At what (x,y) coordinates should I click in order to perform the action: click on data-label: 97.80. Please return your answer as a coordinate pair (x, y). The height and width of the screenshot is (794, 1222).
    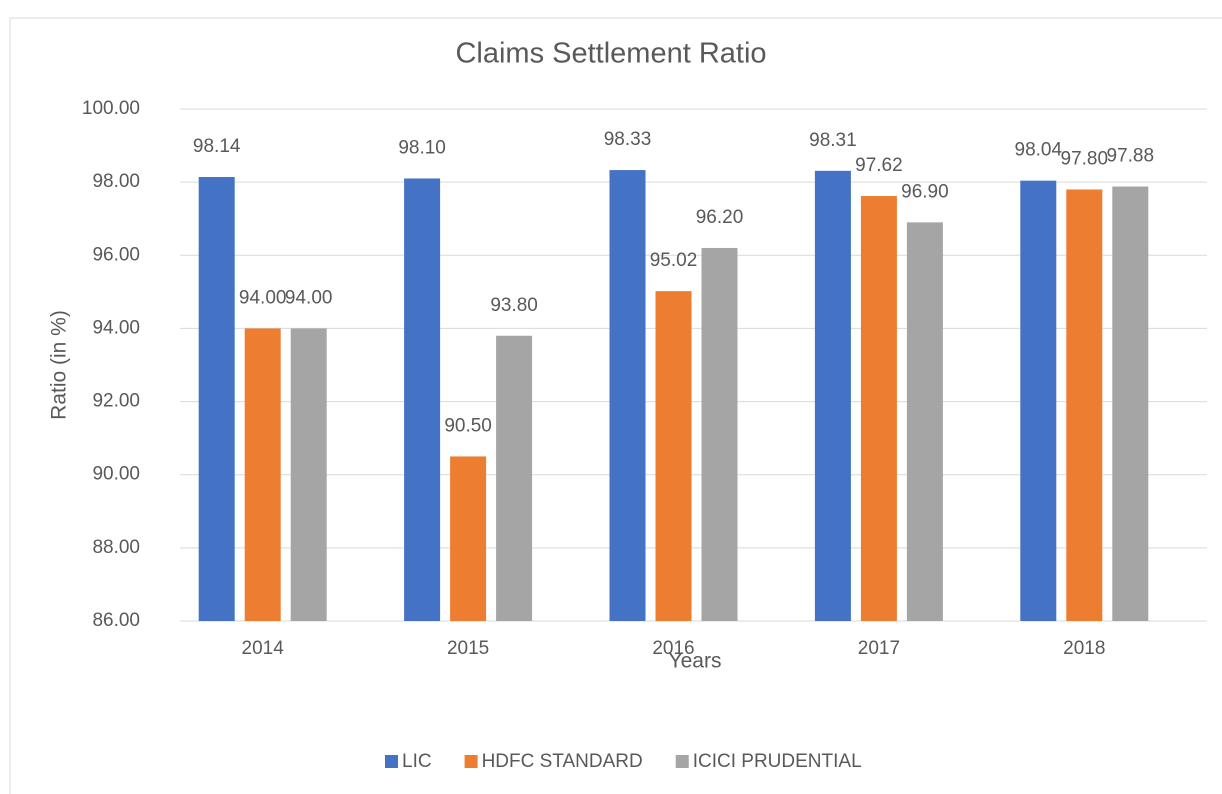
    Looking at the image, I should click on (1085, 158).